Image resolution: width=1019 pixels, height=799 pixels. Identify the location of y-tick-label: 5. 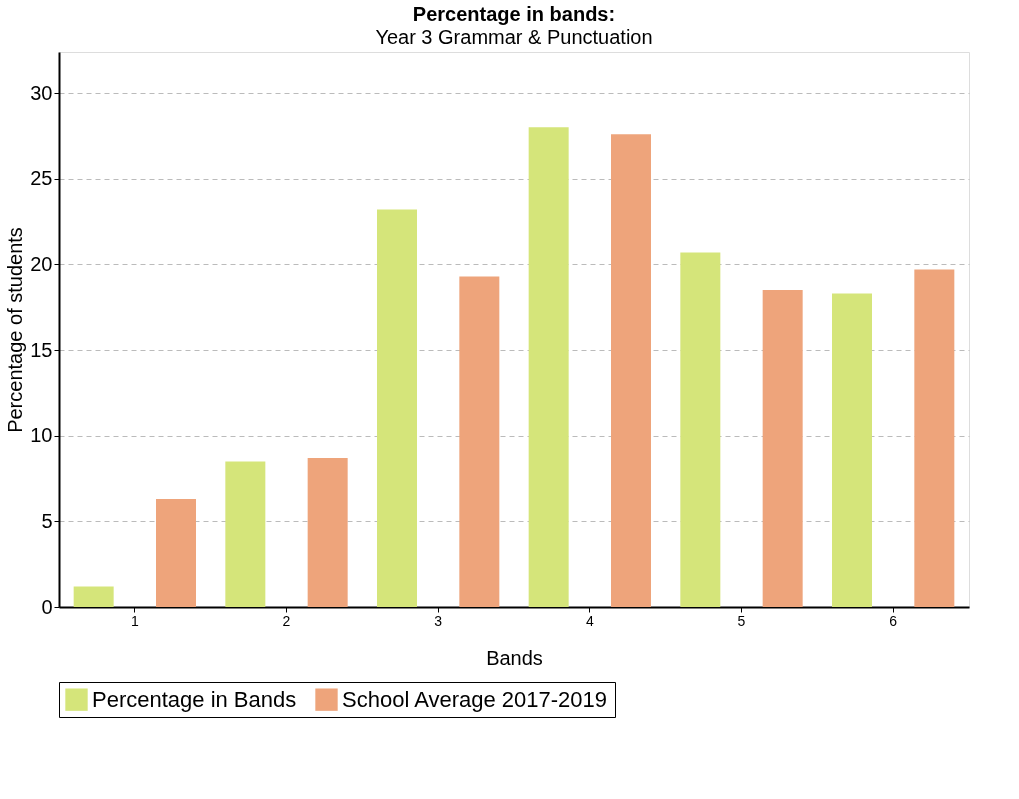
(47, 520).